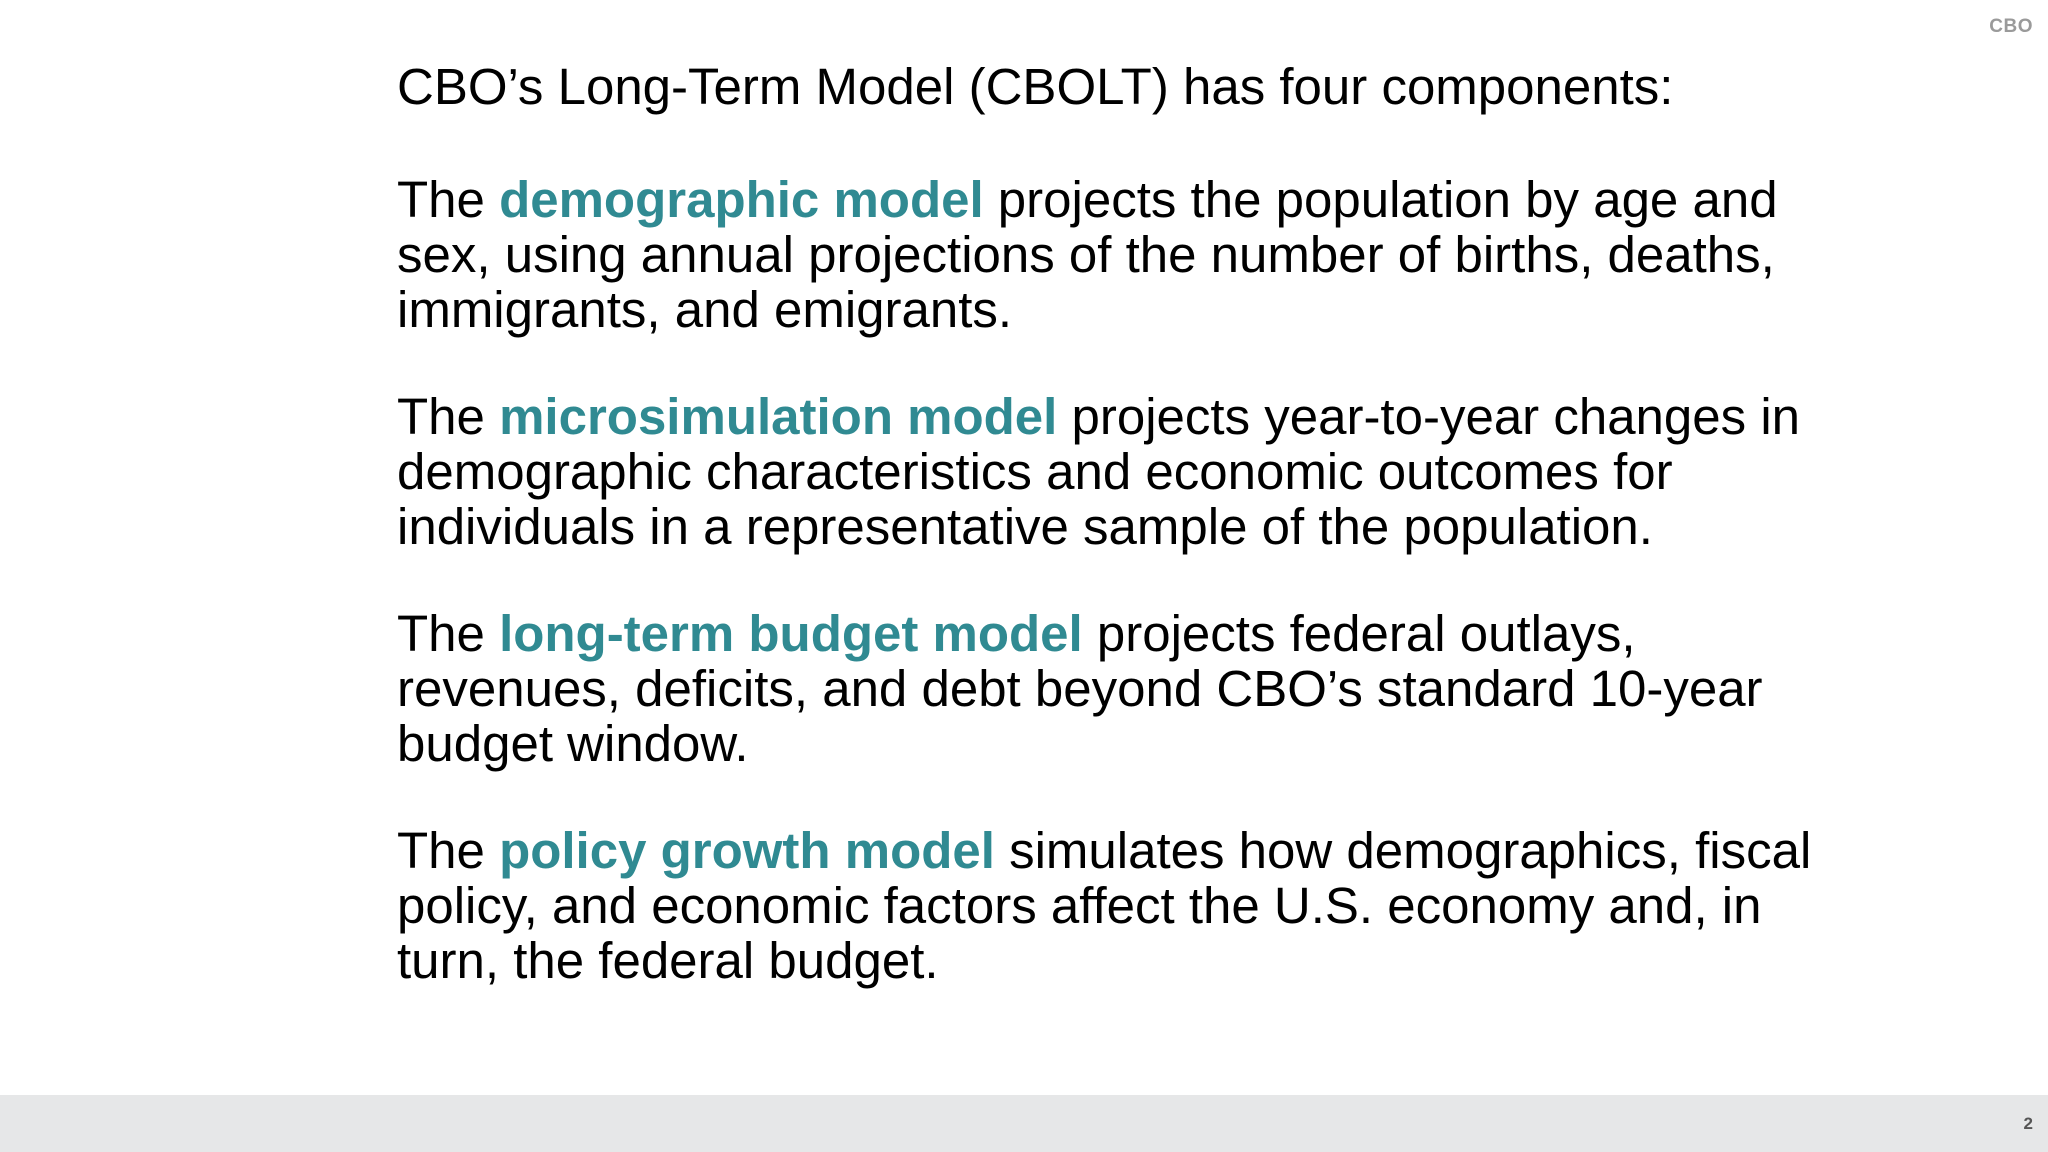 The width and height of the screenshot is (2048, 1152). I want to click on component-term: demographic model, so click(741, 199).